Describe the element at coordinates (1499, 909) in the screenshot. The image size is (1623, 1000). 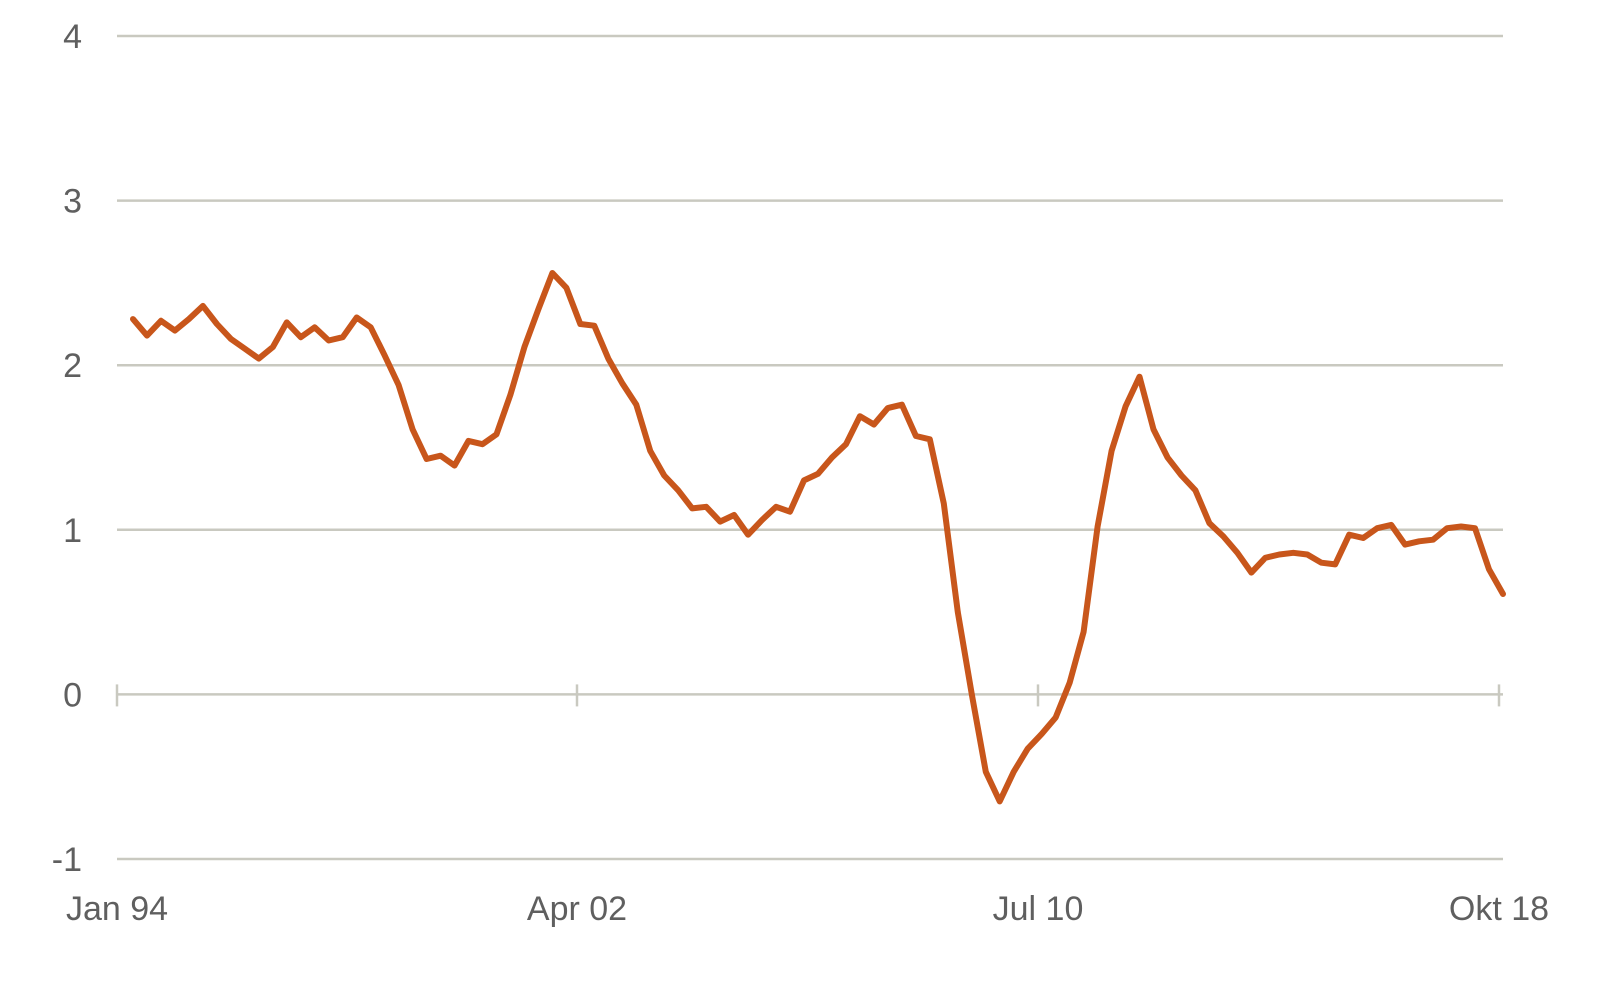
I see `x-tick-label: Okt 18` at that location.